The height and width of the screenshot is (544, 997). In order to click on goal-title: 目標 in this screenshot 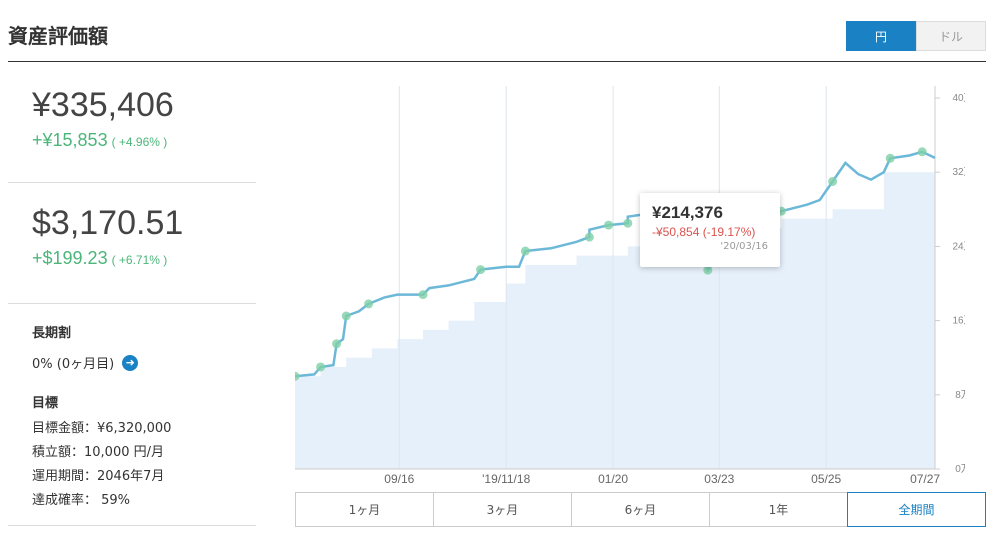, I will do `click(45, 403)`.